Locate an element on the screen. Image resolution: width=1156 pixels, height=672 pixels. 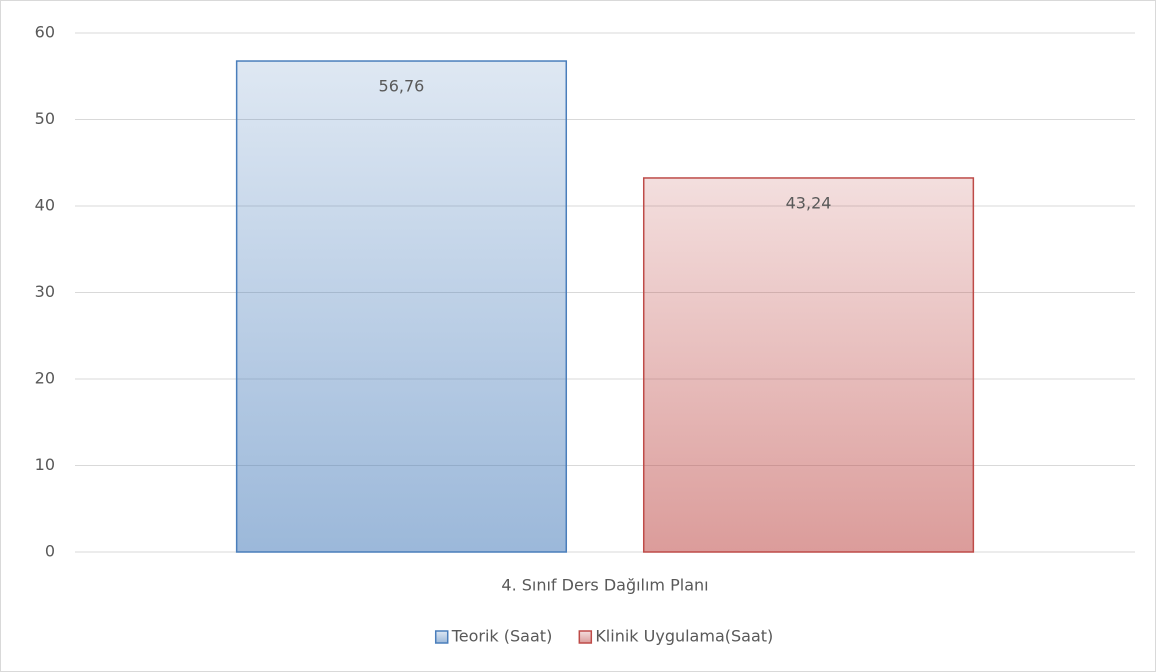
data-label: 56,76 is located at coordinates (402, 86).